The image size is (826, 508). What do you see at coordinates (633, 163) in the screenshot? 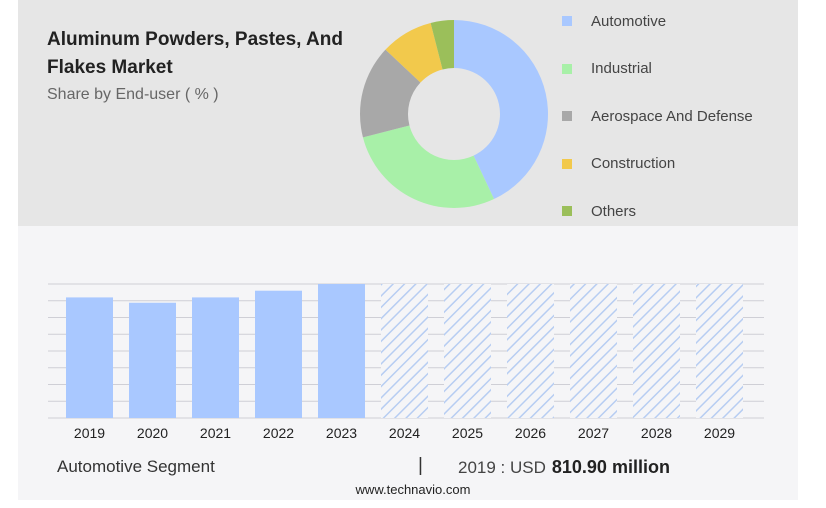
I see `legend-label: Construction` at bounding box center [633, 163].